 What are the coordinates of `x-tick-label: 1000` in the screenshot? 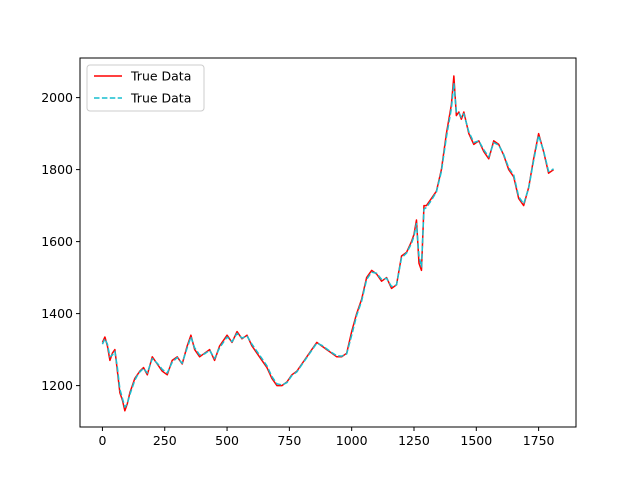 It's located at (352, 440).